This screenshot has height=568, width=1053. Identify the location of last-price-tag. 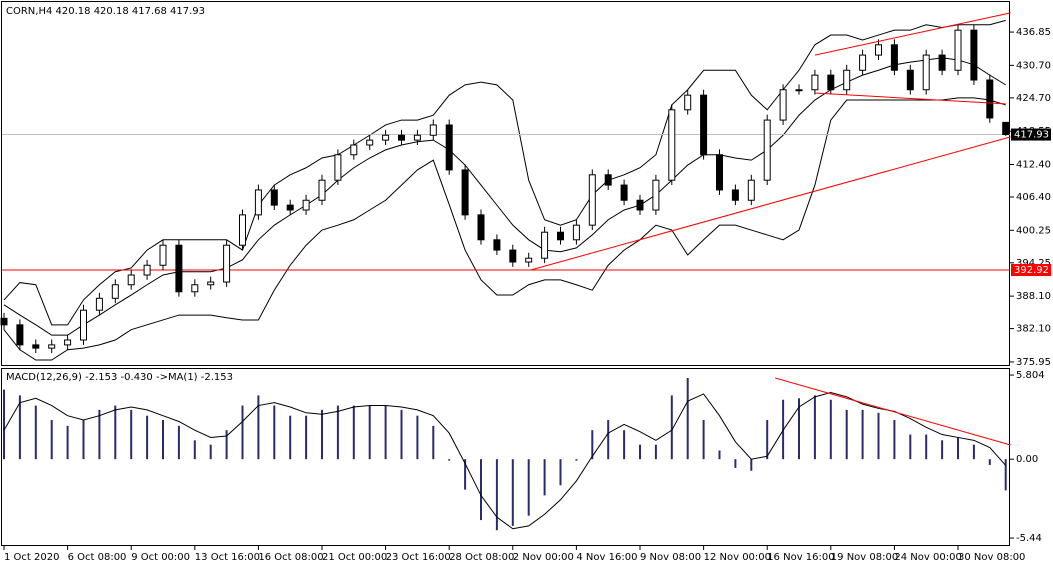
(1031, 134).